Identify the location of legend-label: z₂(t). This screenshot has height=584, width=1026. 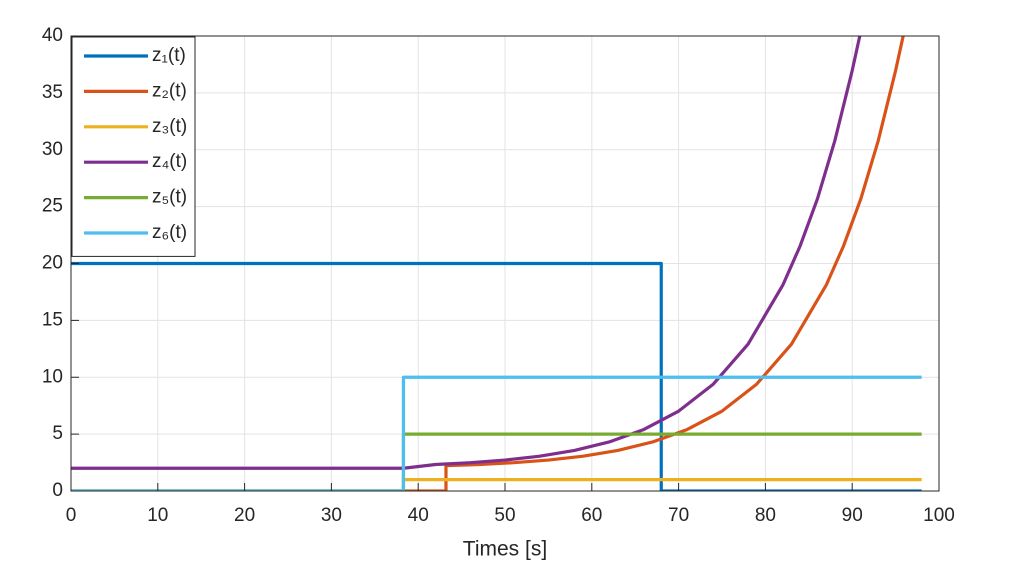
(169, 90).